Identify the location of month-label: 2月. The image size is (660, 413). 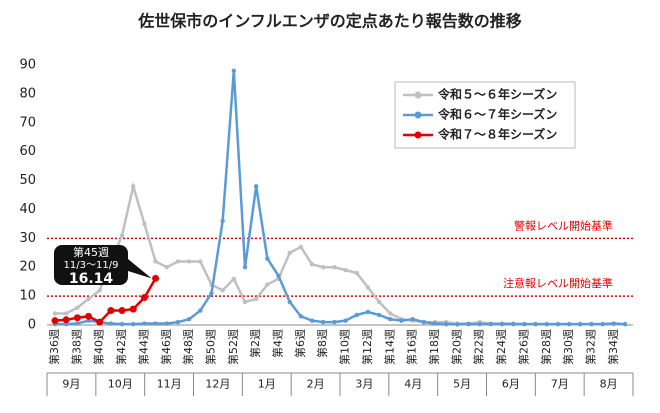
(316, 384).